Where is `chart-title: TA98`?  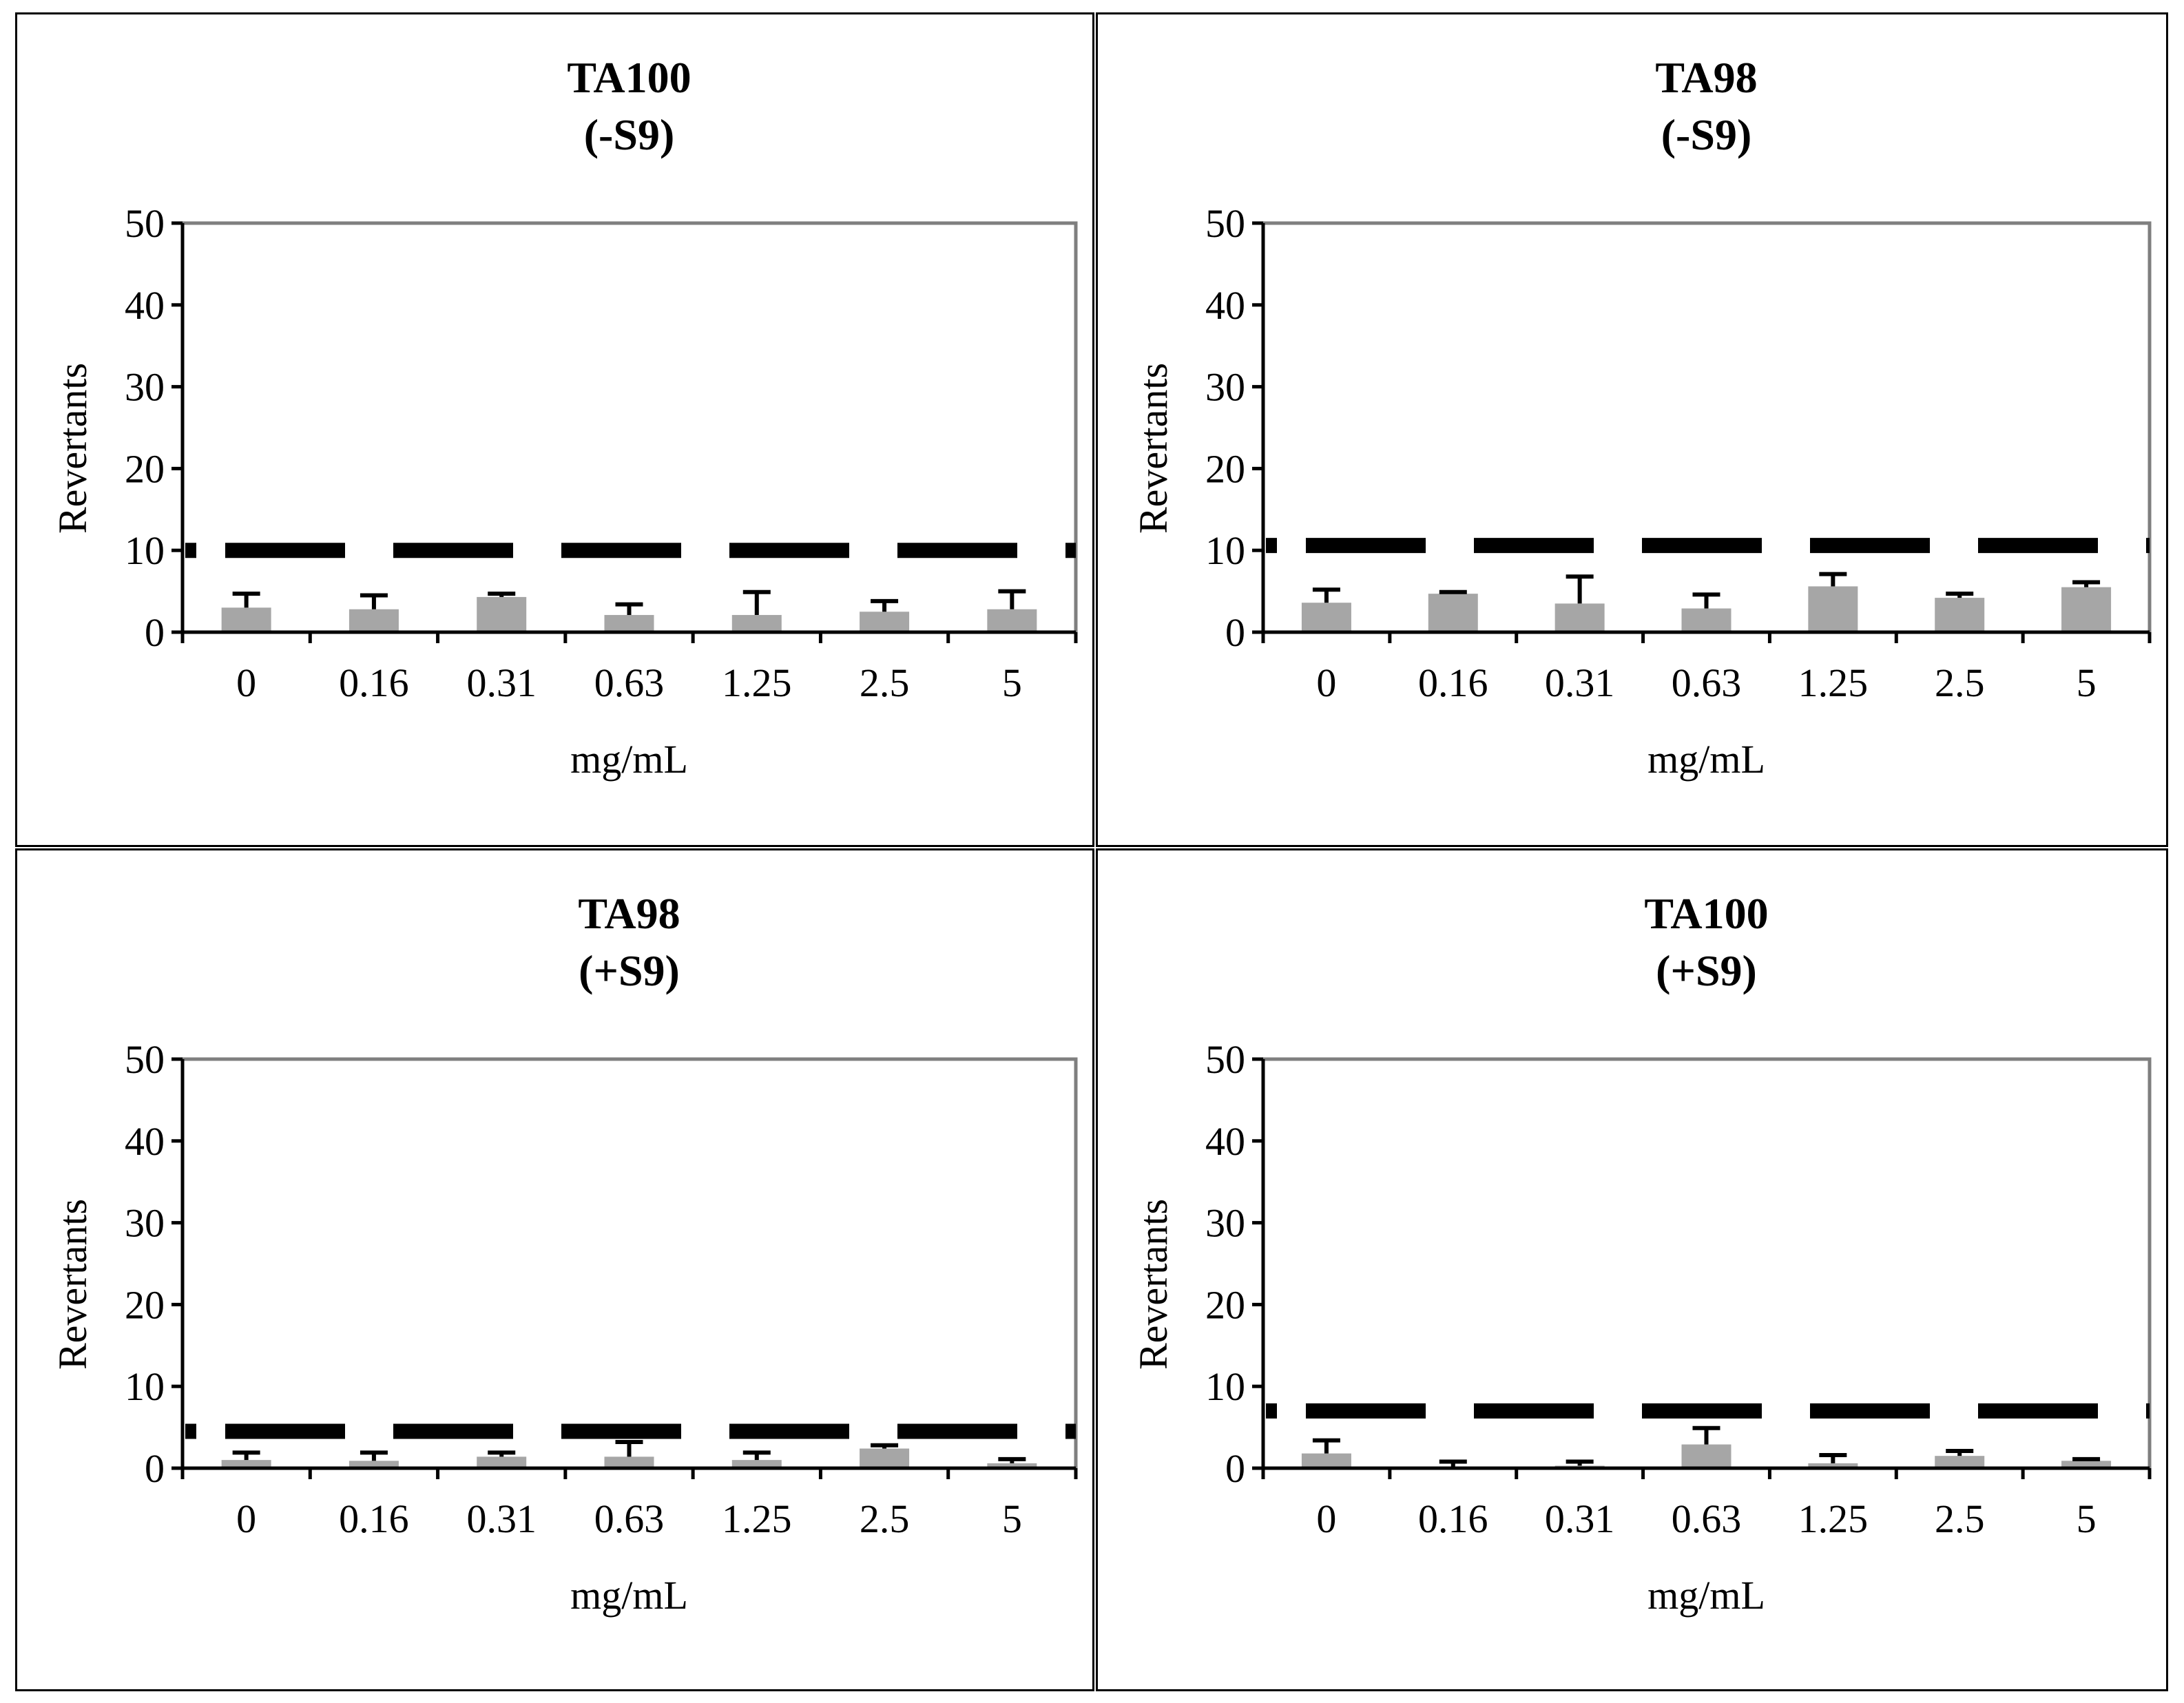
chart-title: TA98 is located at coordinates (1706, 77).